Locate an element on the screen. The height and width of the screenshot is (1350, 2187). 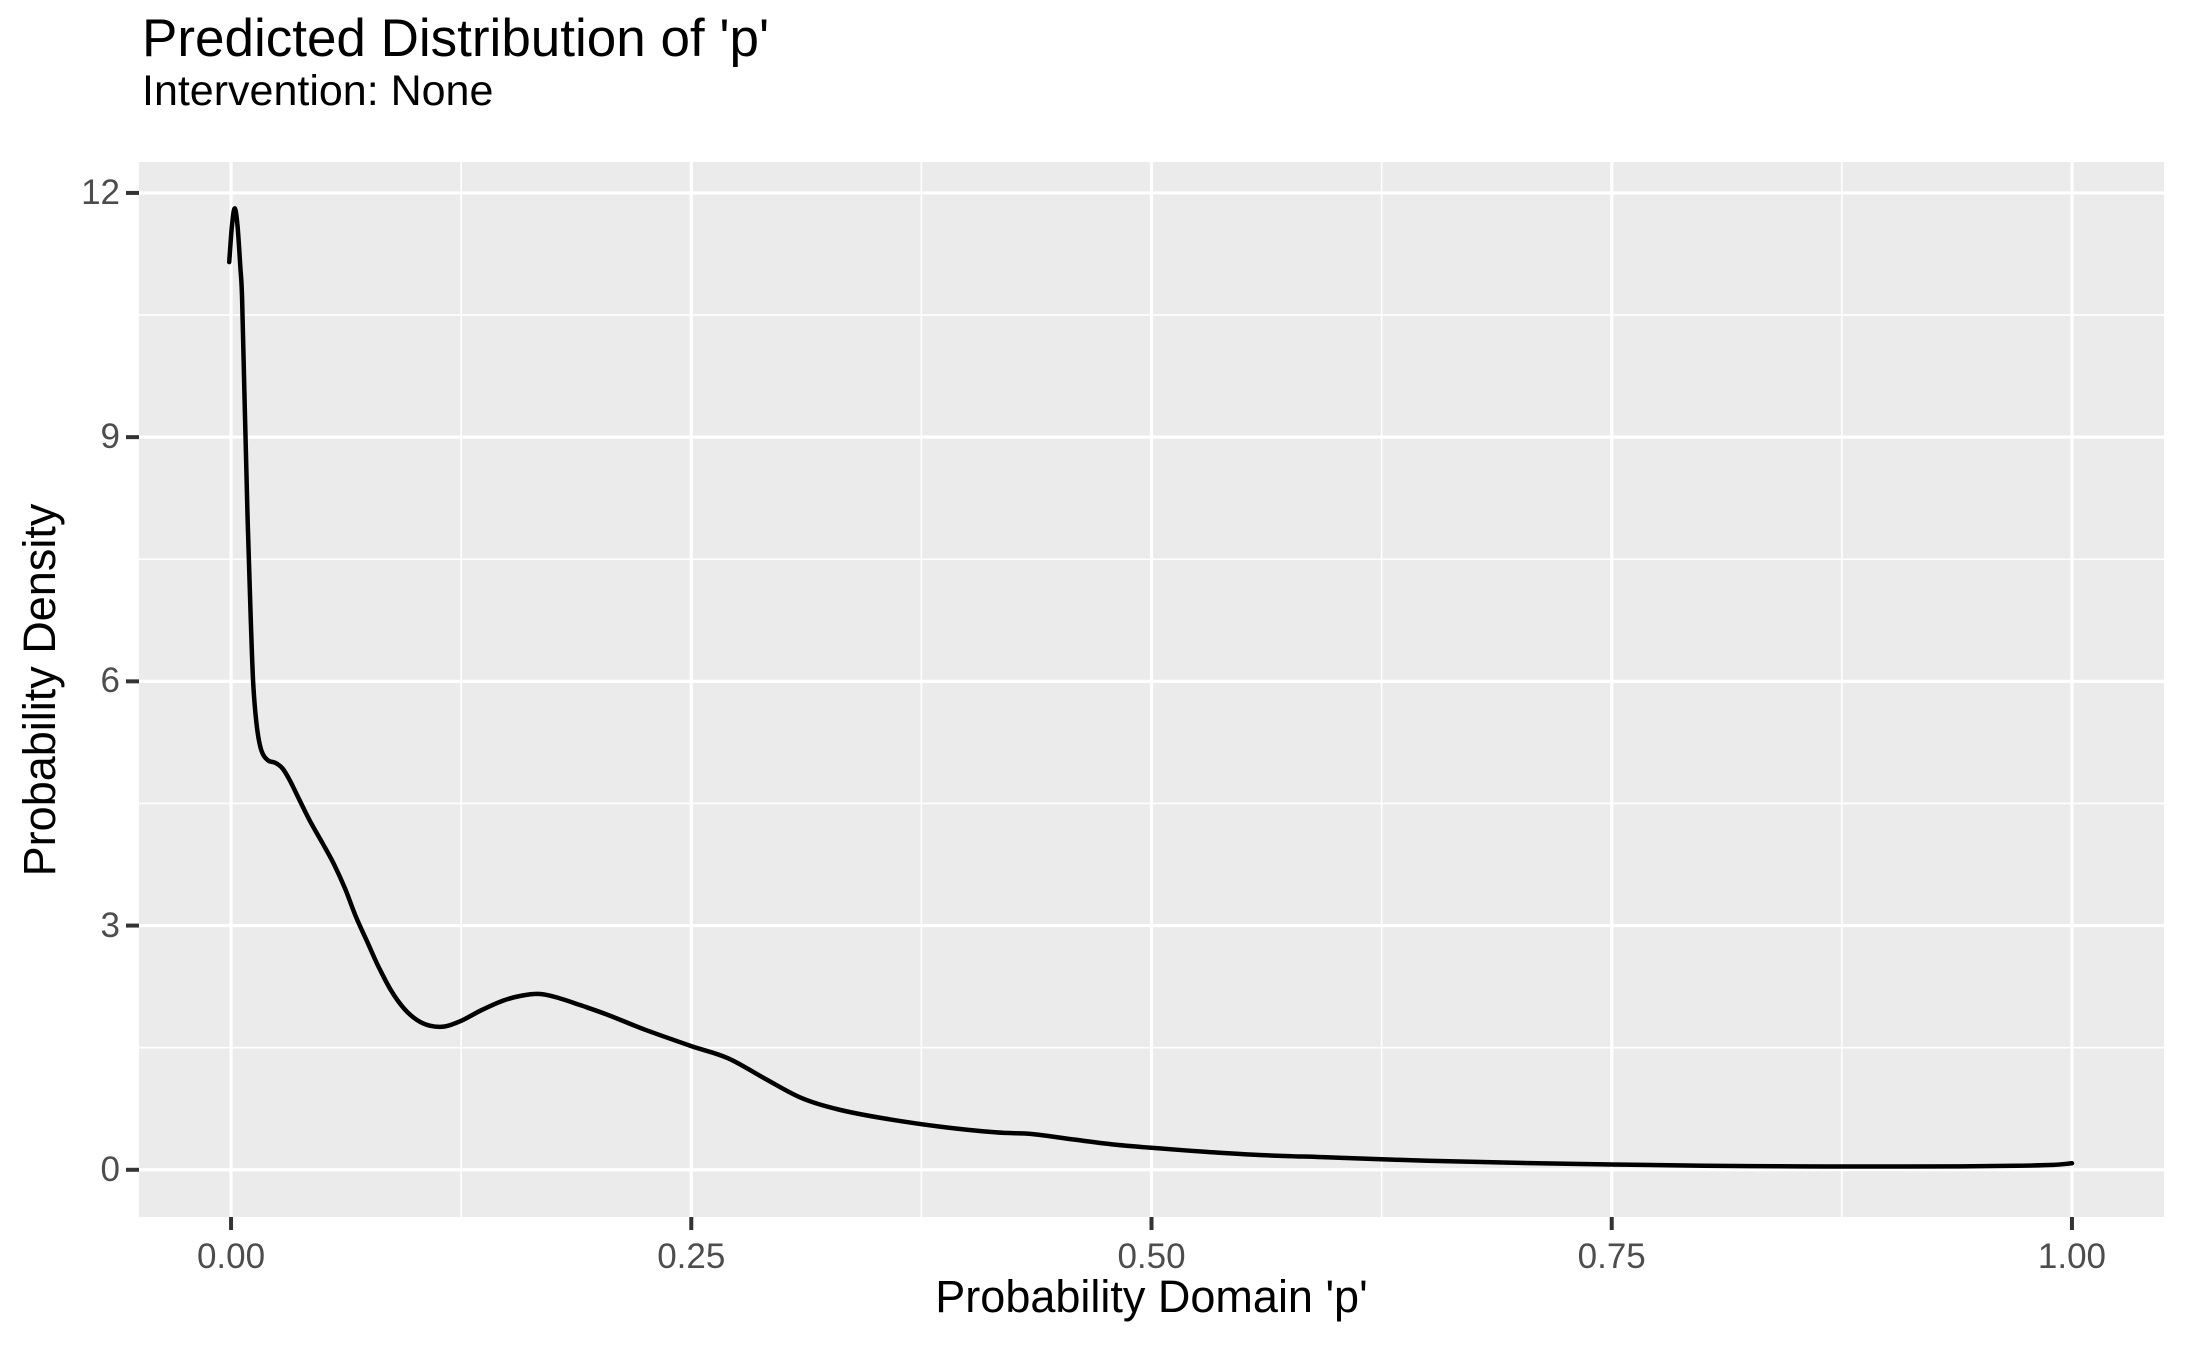
x-tick-label: 0.25 is located at coordinates (691, 1256).